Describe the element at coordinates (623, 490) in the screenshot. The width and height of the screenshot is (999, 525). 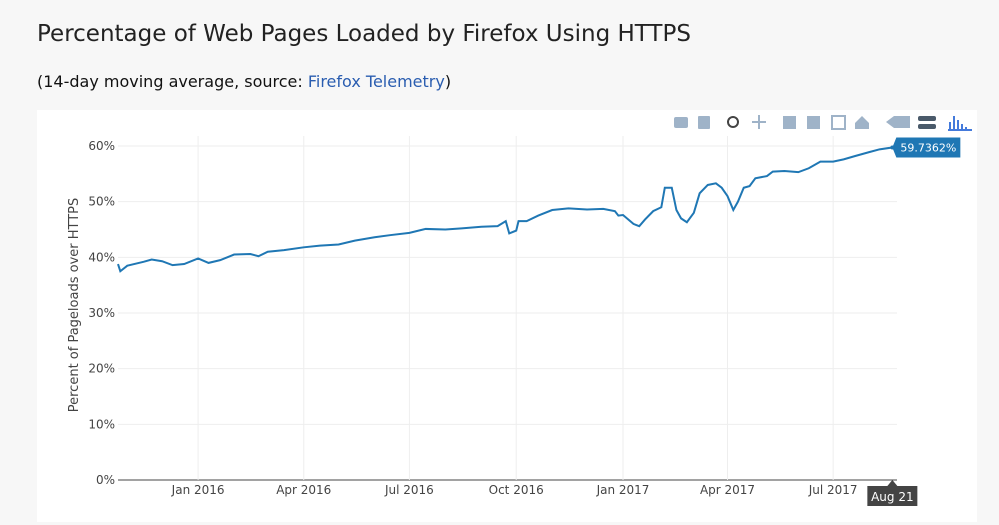
I see `x-tick-label: Jan 2017` at that location.